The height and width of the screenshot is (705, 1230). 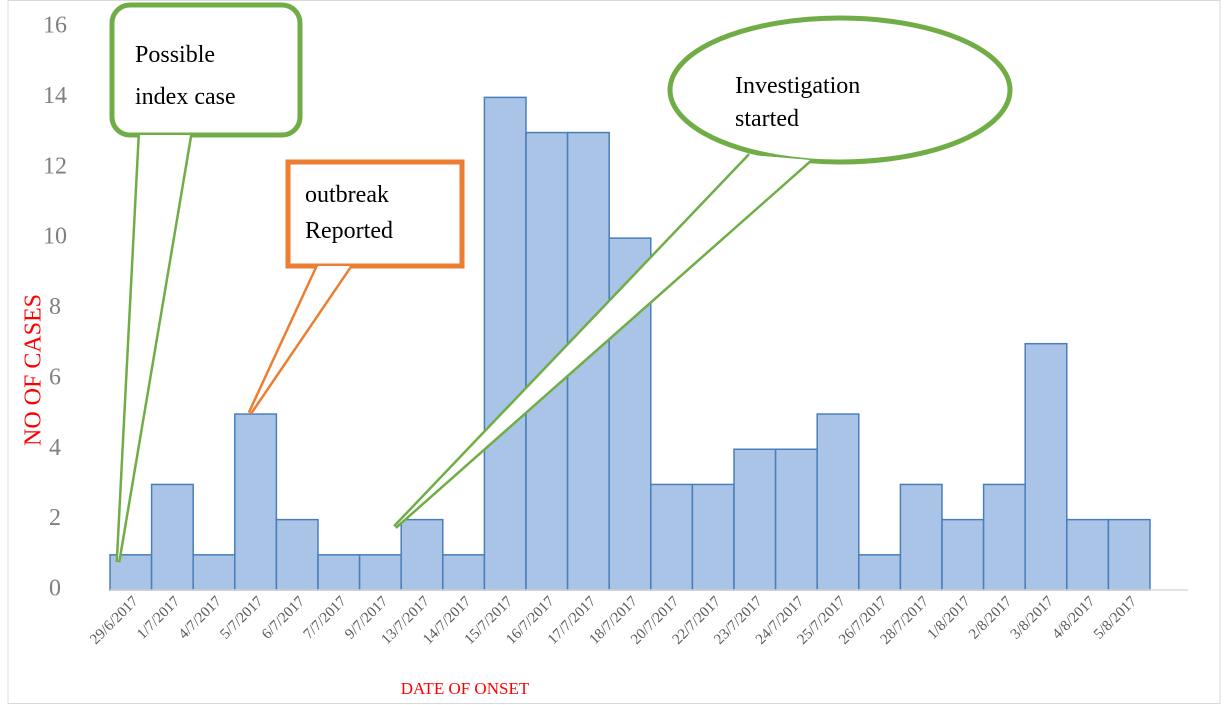 What do you see at coordinates (347, 195) in the screenshot?
I see `callout-text: outbreak` at bounding box center [347, 195].